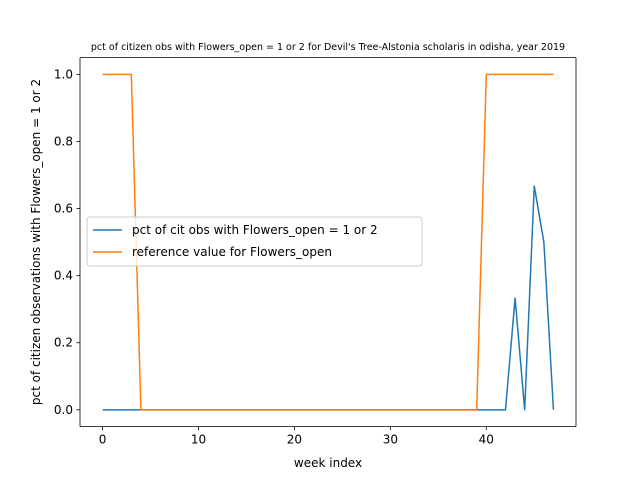  Describe the element at coordinates (390, 440) in the screenshot. I see `x-tick-label: 30` at that location.